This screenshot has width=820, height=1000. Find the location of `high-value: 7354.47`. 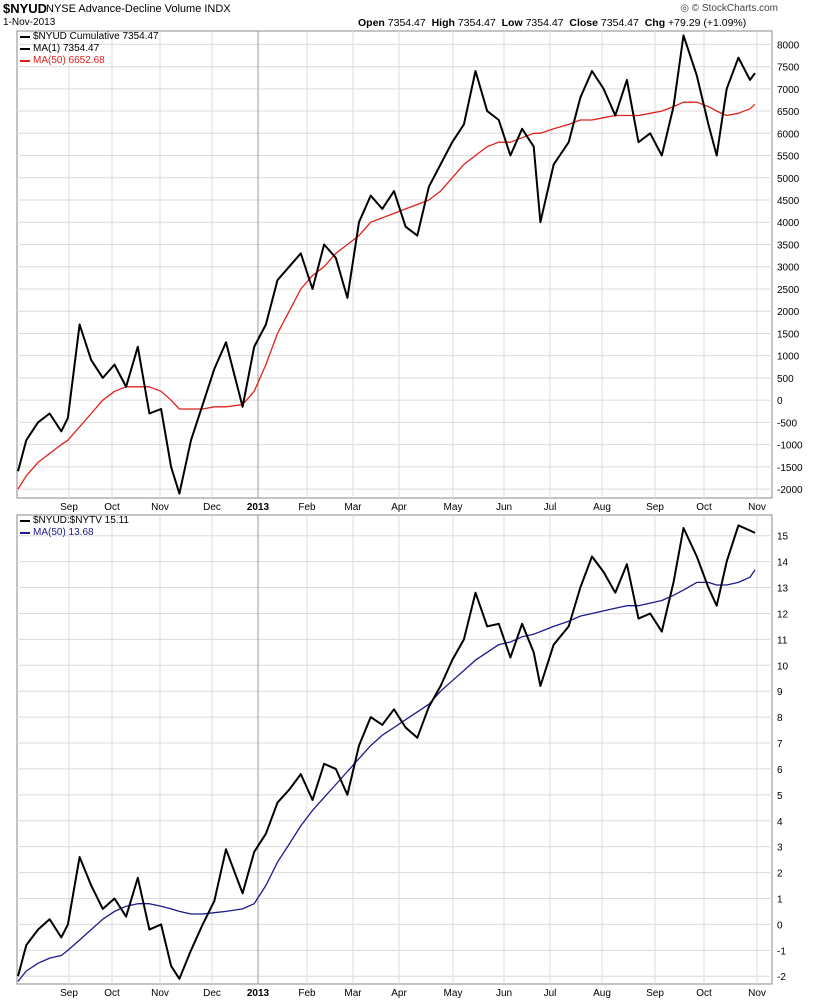

high-value: 7354.47 is located at coordinates (476, 23).